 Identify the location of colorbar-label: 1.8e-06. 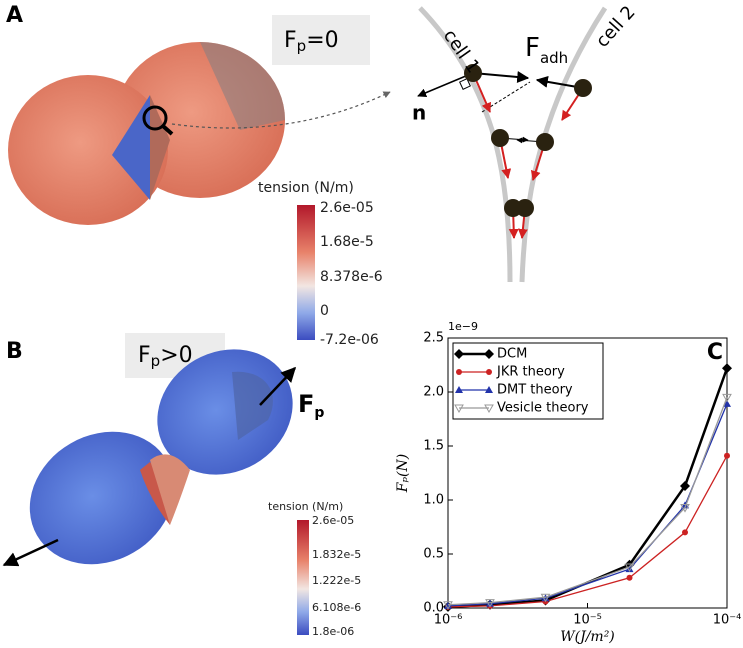
(333, 631).